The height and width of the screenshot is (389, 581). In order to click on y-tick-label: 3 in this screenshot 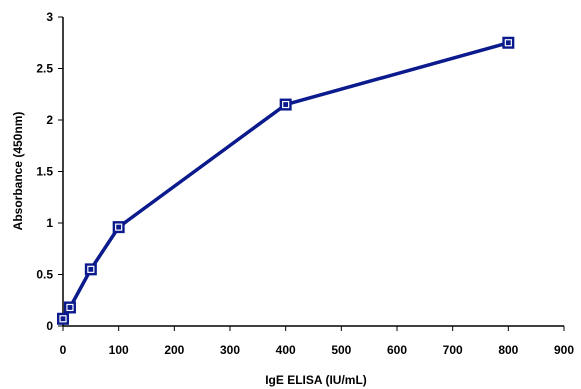, I will do `click(49, 17)`.